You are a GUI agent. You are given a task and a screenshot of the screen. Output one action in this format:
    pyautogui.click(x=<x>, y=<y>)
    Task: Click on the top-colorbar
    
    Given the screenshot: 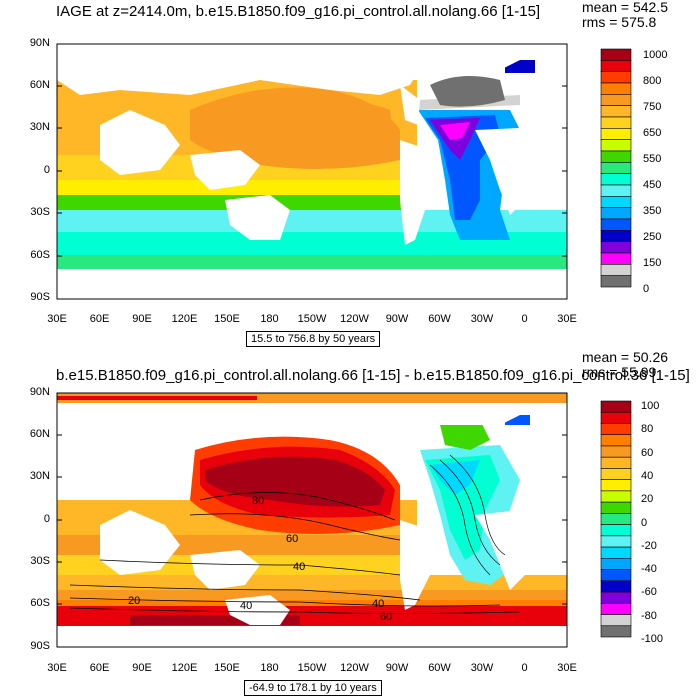 What is the action you would take?
    pyautogui.click(x=616, y=168)
    